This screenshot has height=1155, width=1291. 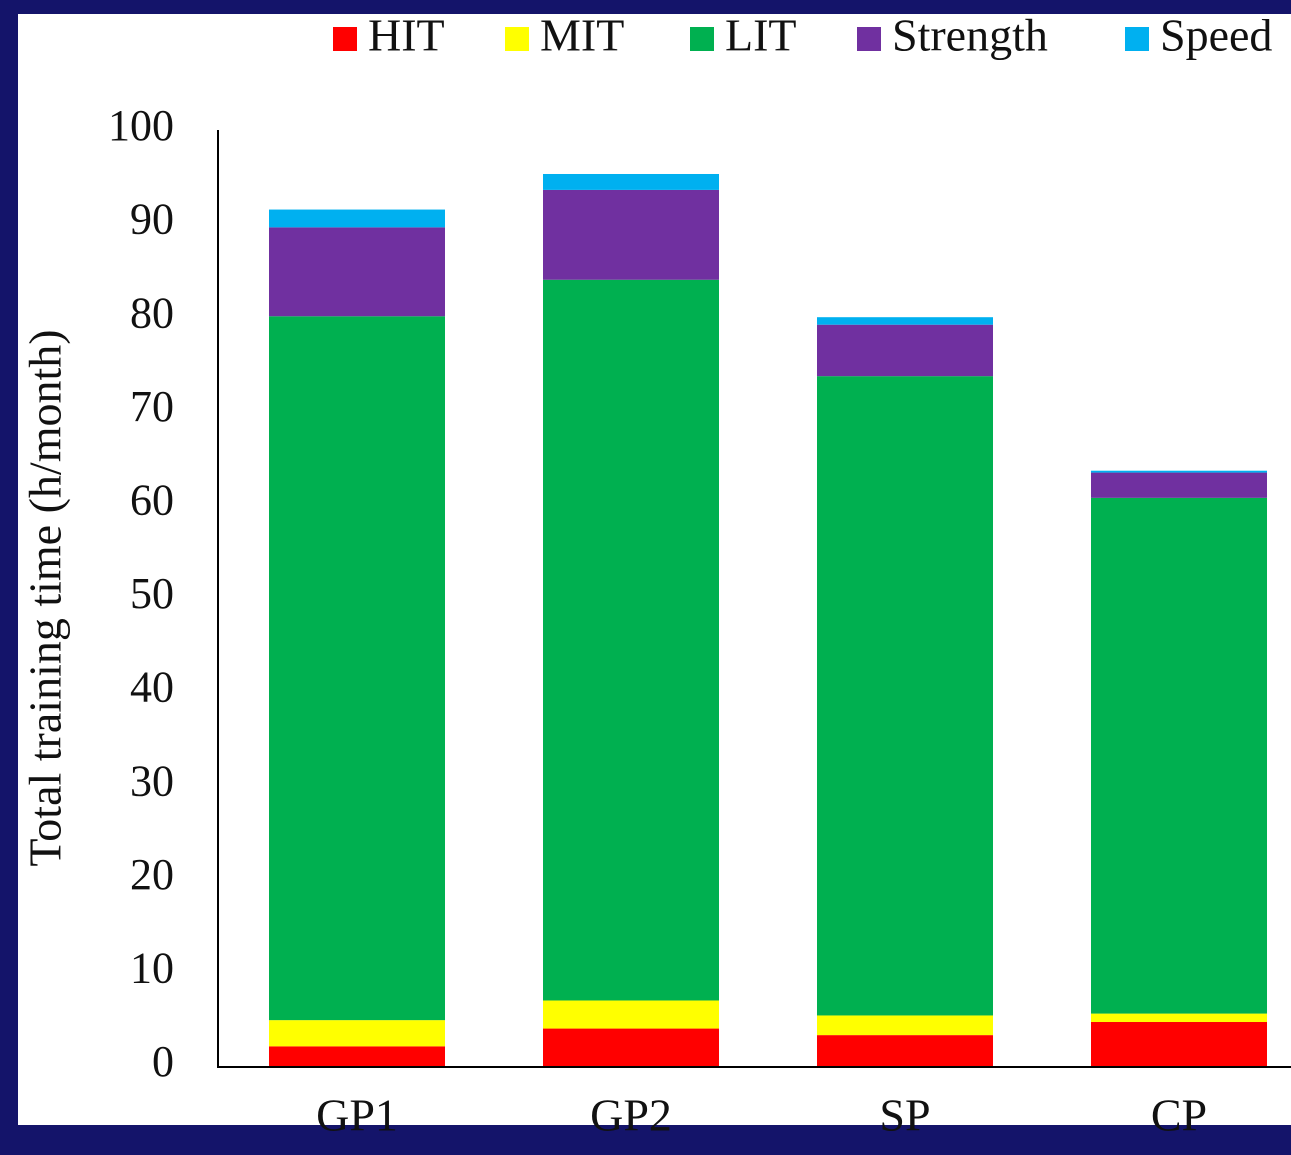 I want to click on y-tick-label: 30, so click(x=152, y=780).